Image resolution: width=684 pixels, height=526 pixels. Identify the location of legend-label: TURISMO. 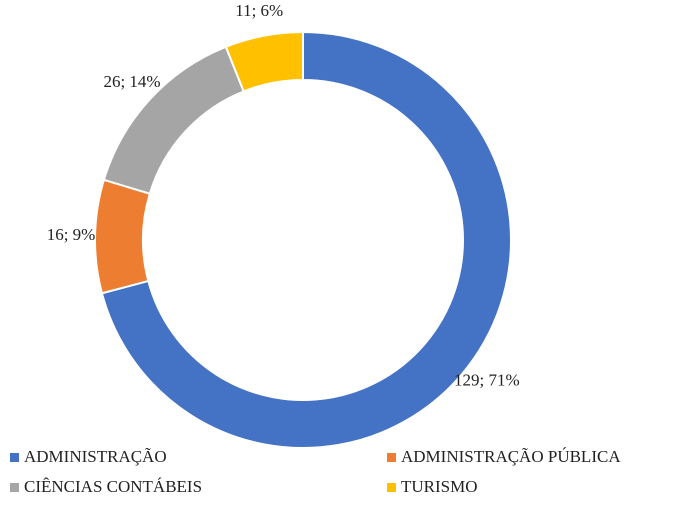
(439, 486).